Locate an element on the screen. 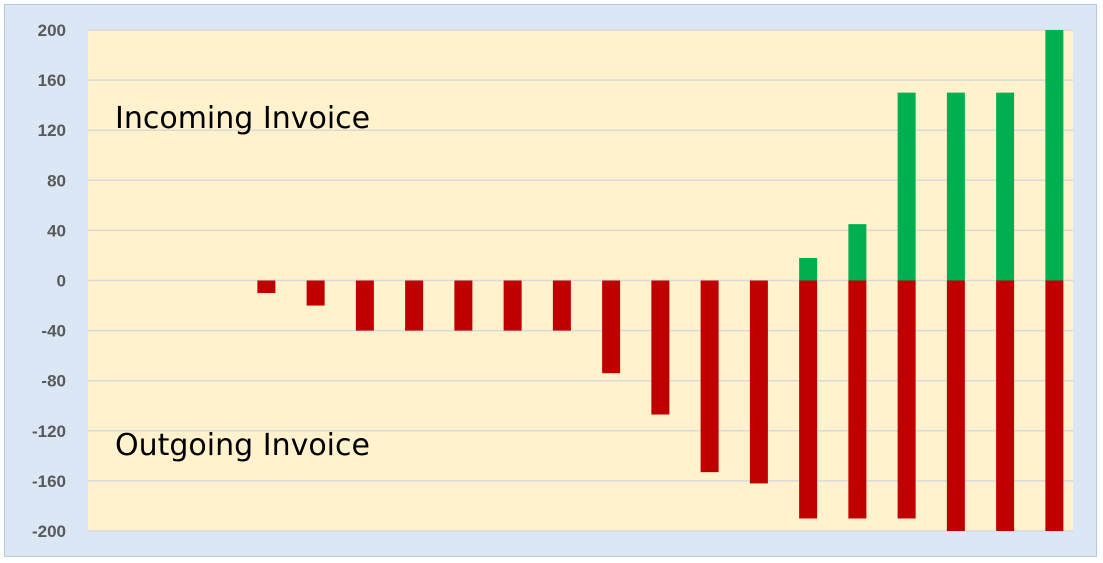 The image size is (1103, 563). y-tick-label: -160 is located at coordinates (49, 481).